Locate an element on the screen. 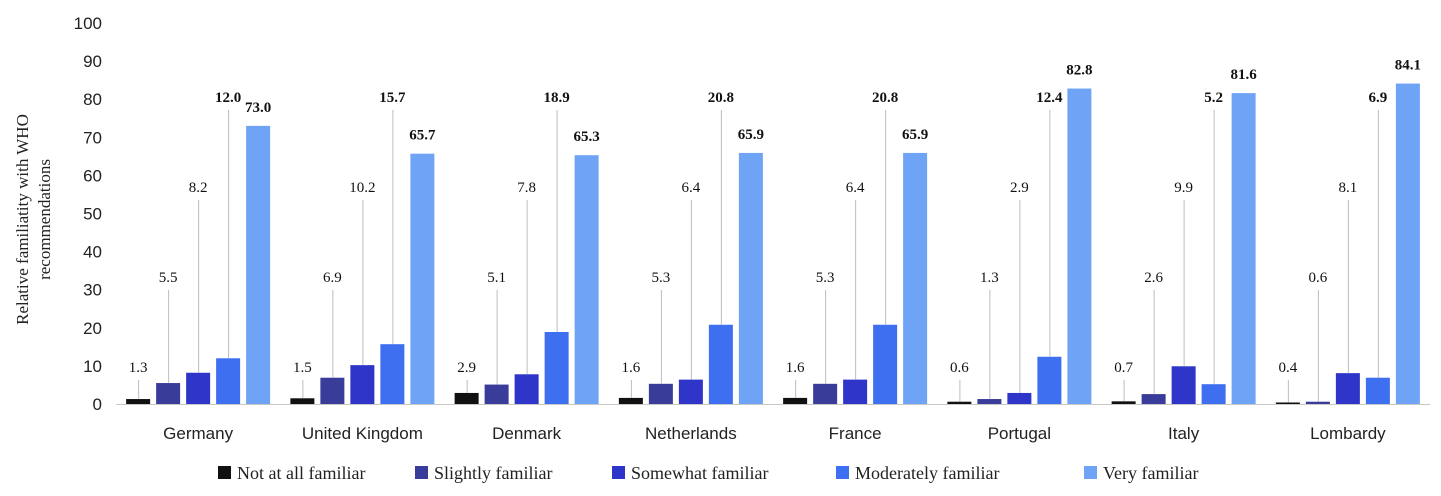 Image resolution: width=1441 pixels, height=496 pixels. y-tick-label: 10 is located at coordinates (92, 366).